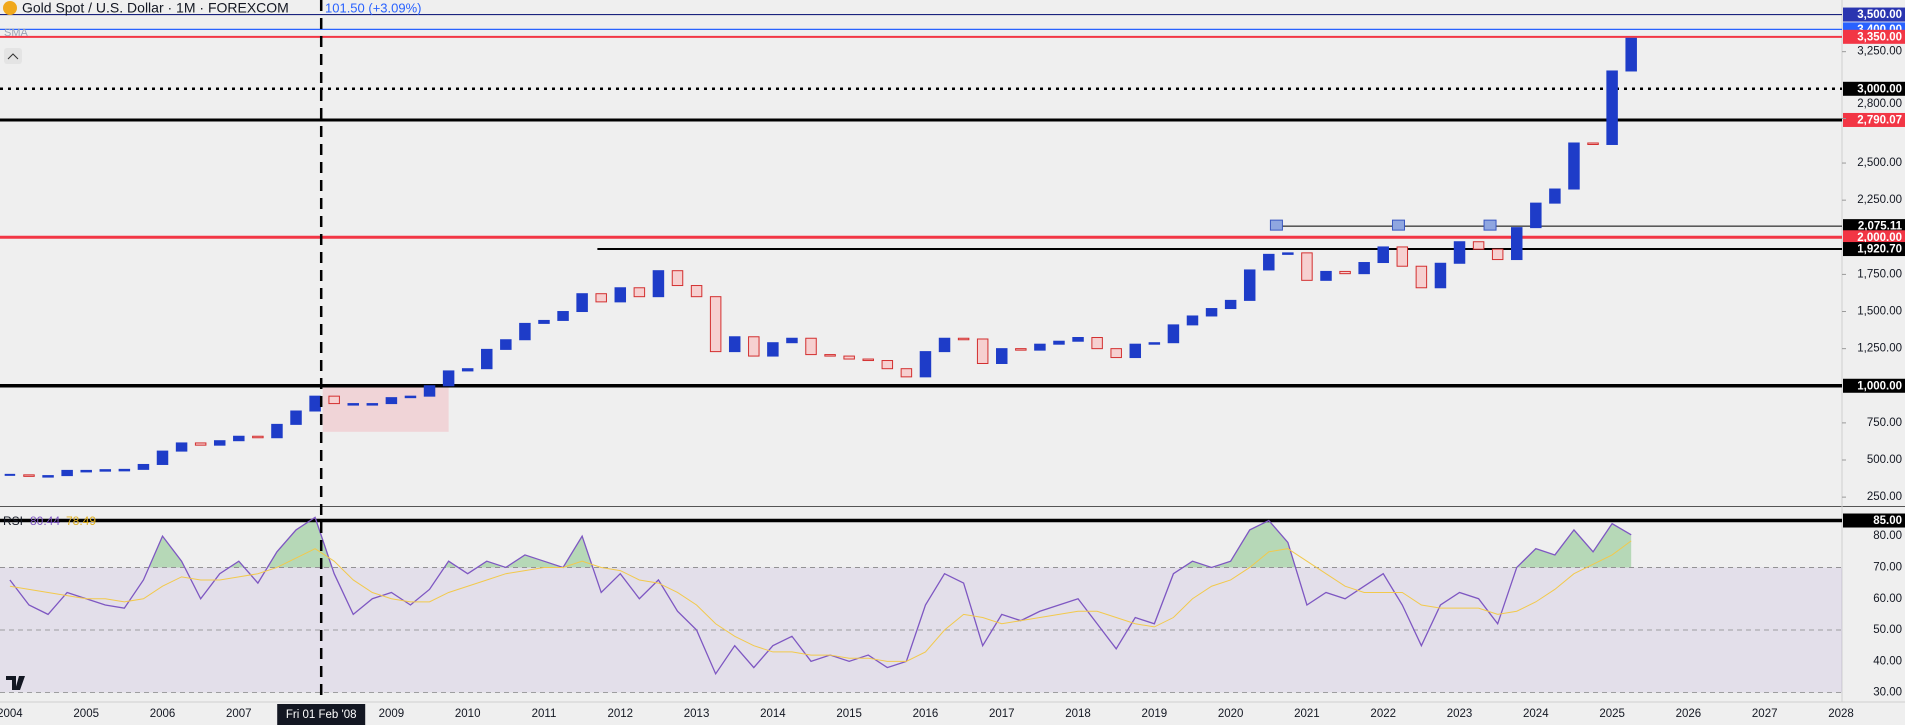 This screenshot has height=725, width=1905. I want to click on y-tick-label: 1,750.00, so click(1879, 274).